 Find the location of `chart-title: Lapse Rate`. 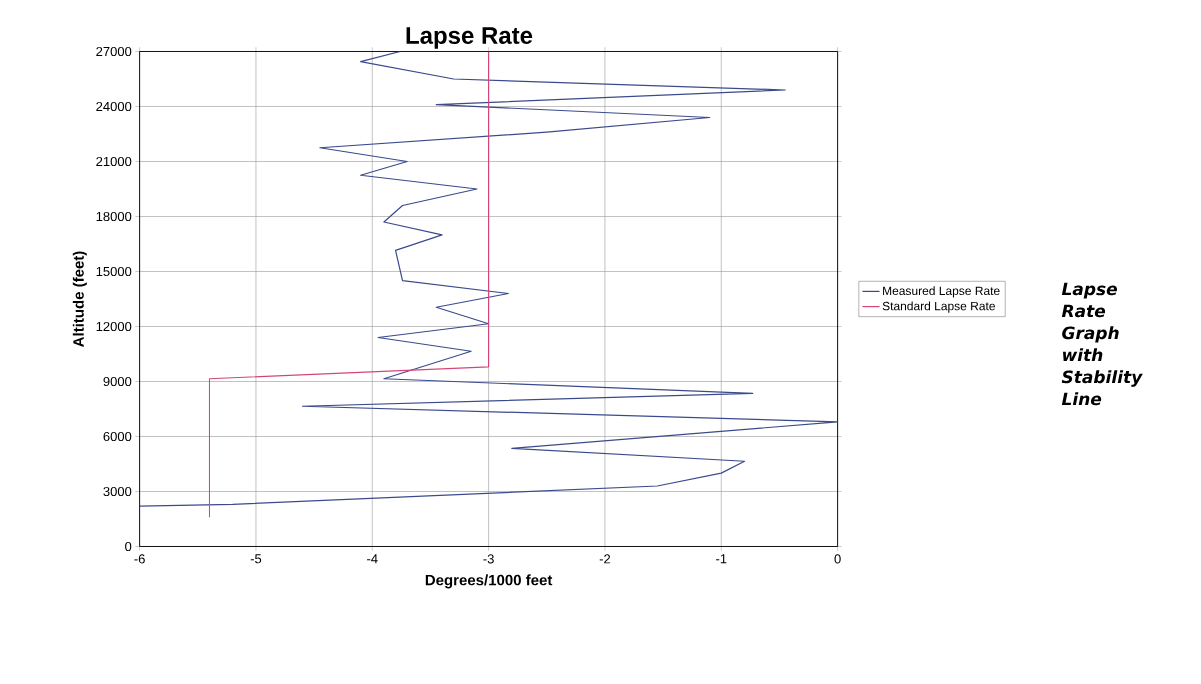

chart-title: Lapse Rate is located at coordinates (469, 38).